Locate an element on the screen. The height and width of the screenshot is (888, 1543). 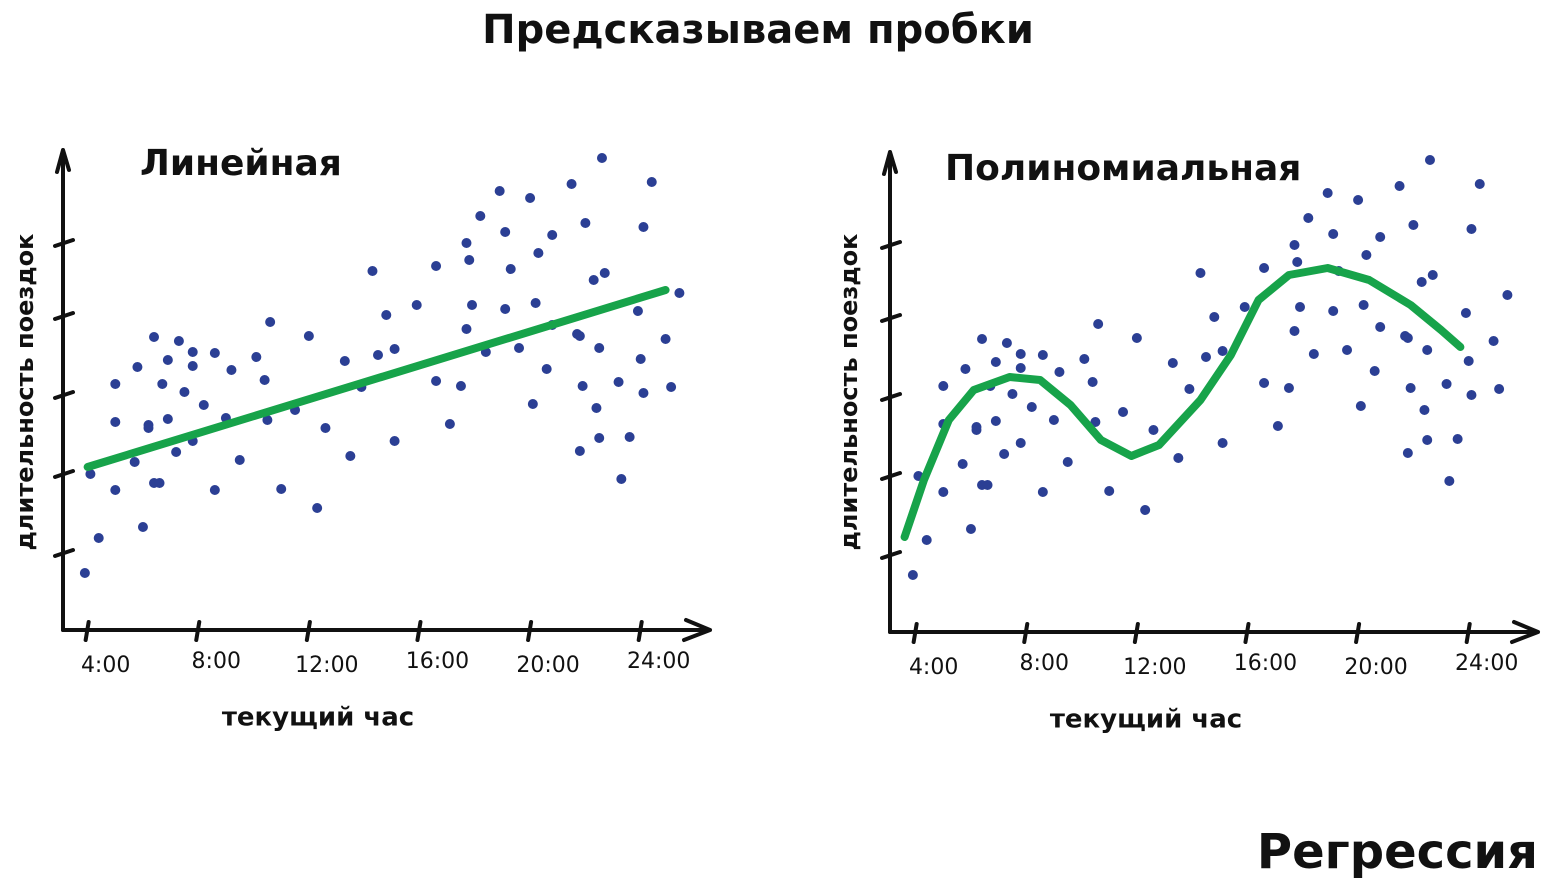
x-tick-label: 12:00 is located at coordinates (326, 665).